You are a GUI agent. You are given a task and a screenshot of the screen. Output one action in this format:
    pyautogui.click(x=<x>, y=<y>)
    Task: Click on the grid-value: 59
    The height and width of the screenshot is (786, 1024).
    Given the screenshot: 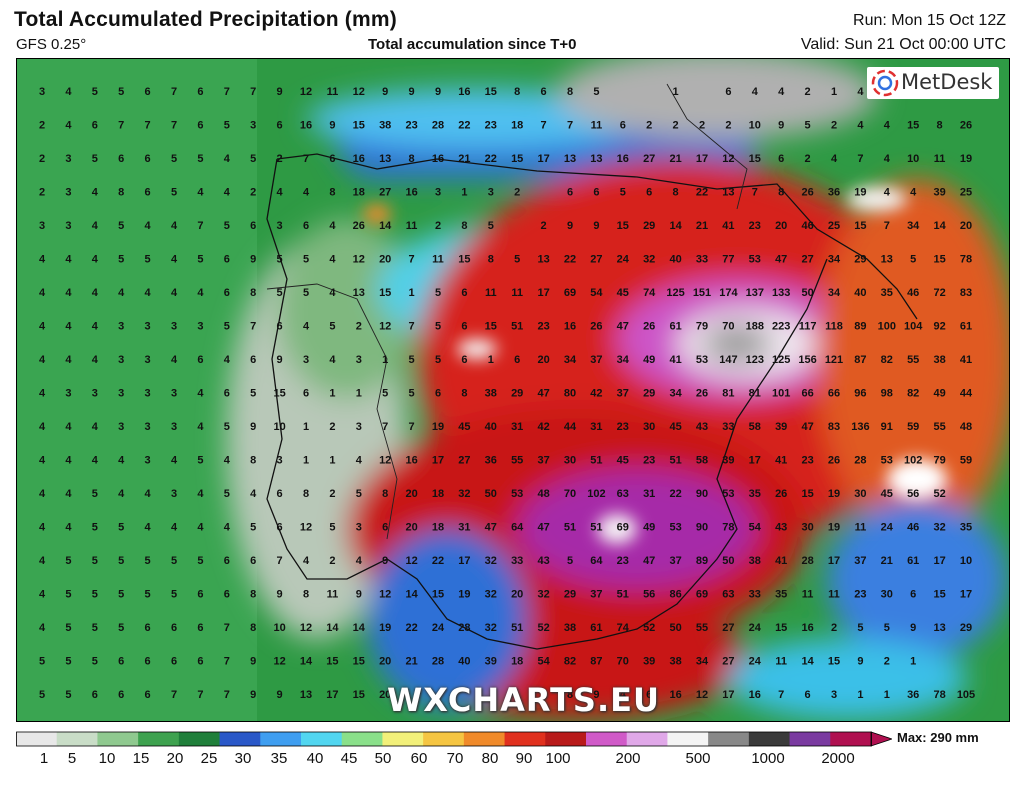 What is the action you would take?
    pyautogui.click(x=966, y=461)
    